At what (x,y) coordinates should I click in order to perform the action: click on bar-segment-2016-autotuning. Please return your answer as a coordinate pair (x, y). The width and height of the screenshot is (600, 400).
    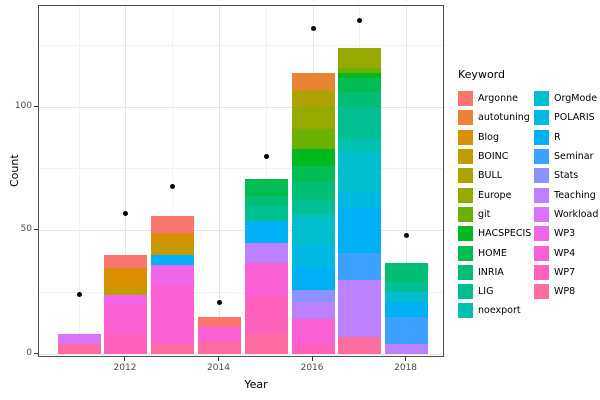
    Looking at the image, I should click on (313, 81).